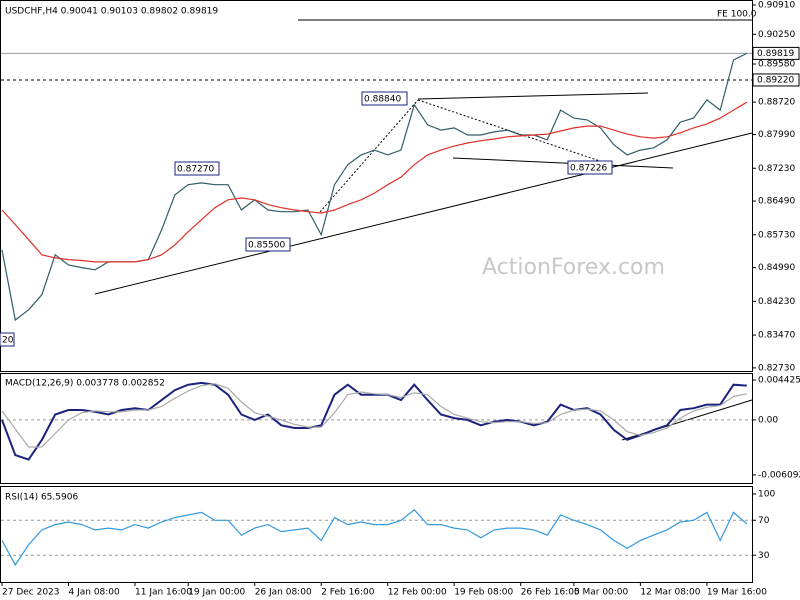 The width and height of the screenshot is (800, 600). I want to click on annotation: 0.87270, so click(195, 170).